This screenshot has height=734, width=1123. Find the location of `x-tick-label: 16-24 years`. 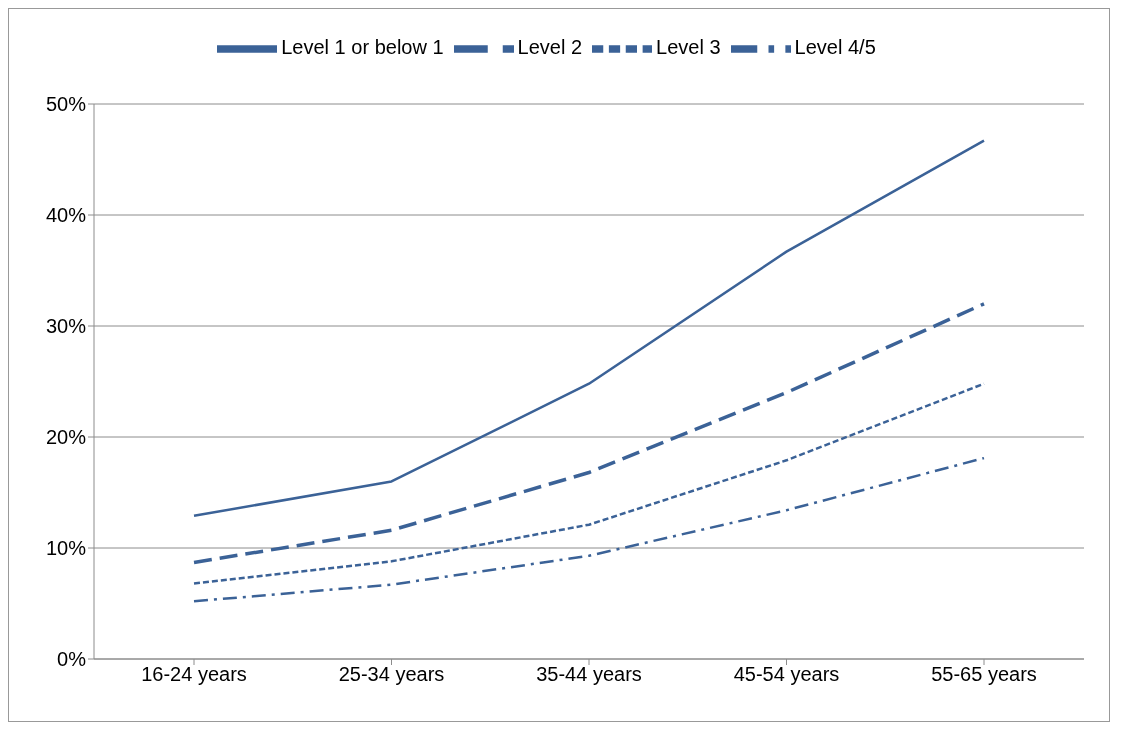

x-tick-label: 16-24 years is located at coordinates (194, 674).